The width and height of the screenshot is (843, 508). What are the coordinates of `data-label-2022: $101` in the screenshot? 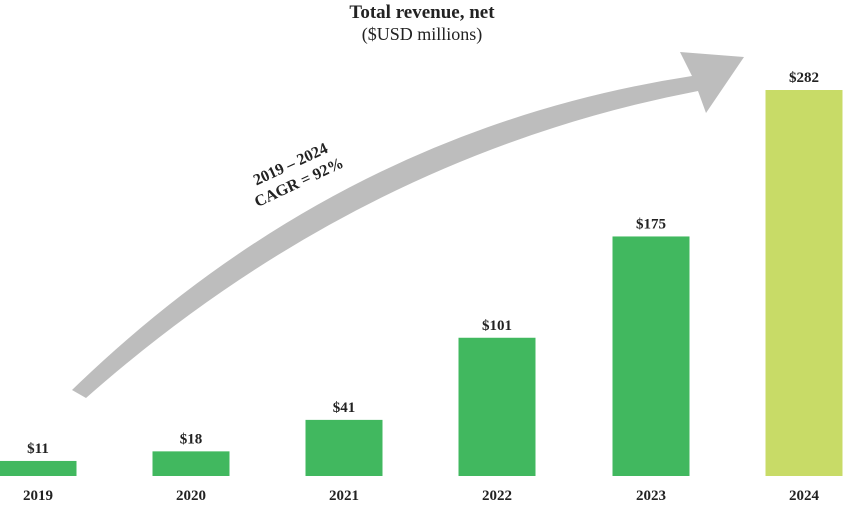 It's located at (497, 326).